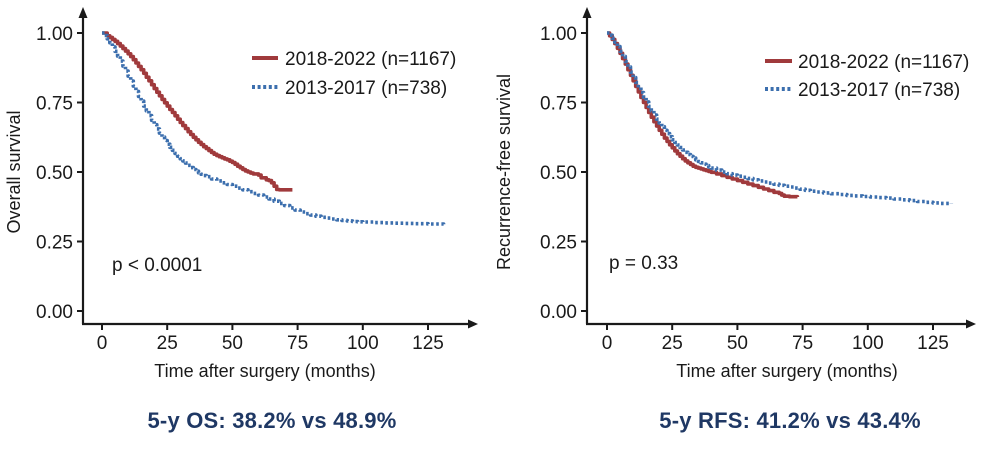 This screenshot has height=462, width=985. Describe the element at coordinates (504, 172) in the screenshot. I see `y-axis-title: Recurrence-free survival` at that location.